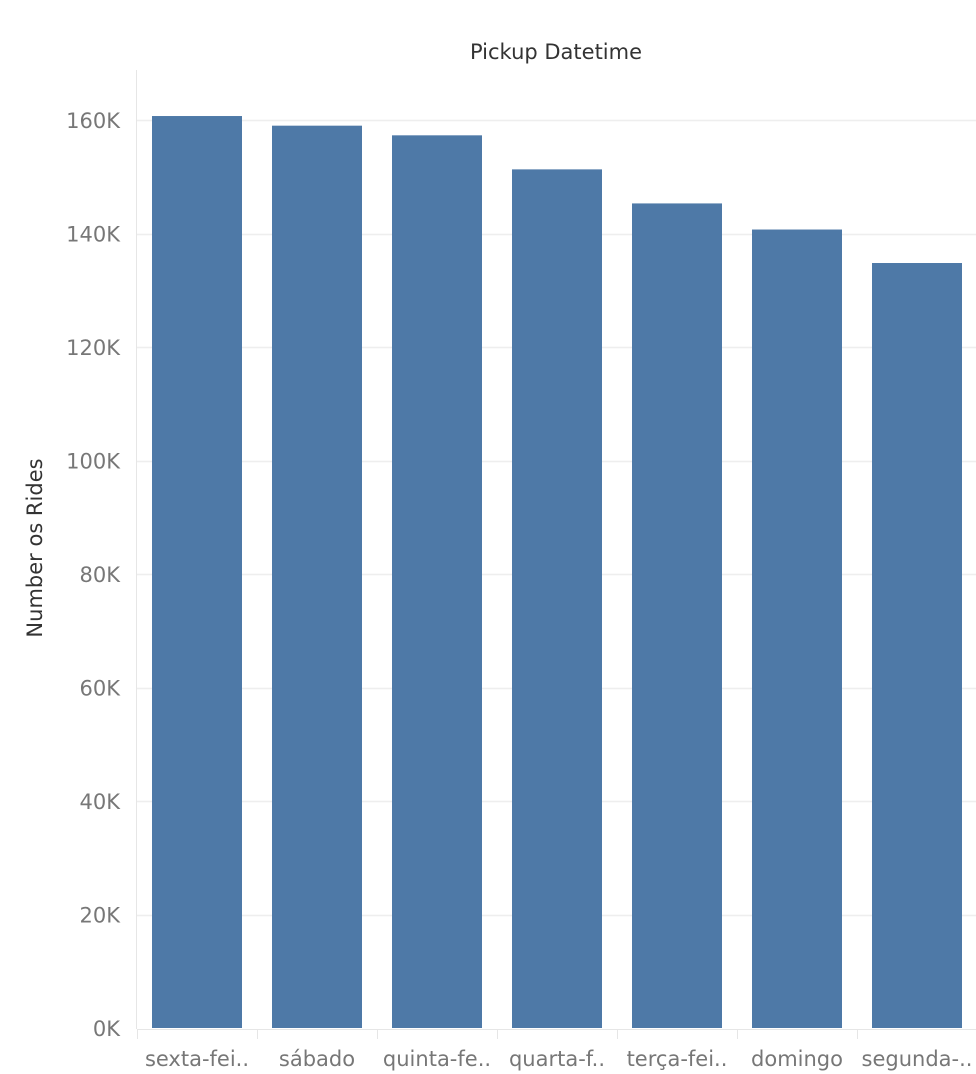 The height and width of the screenshot is (1074, 976). I want to click on y-axis-ticks: 0K 20K 40K 60K 80K 100K 120K 140K 160K, so click(93, 575).